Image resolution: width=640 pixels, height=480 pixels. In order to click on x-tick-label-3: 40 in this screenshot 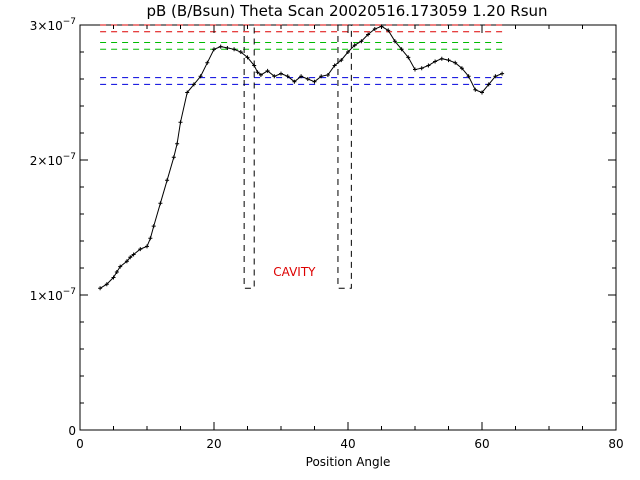, I will do `click(347, 444)`.